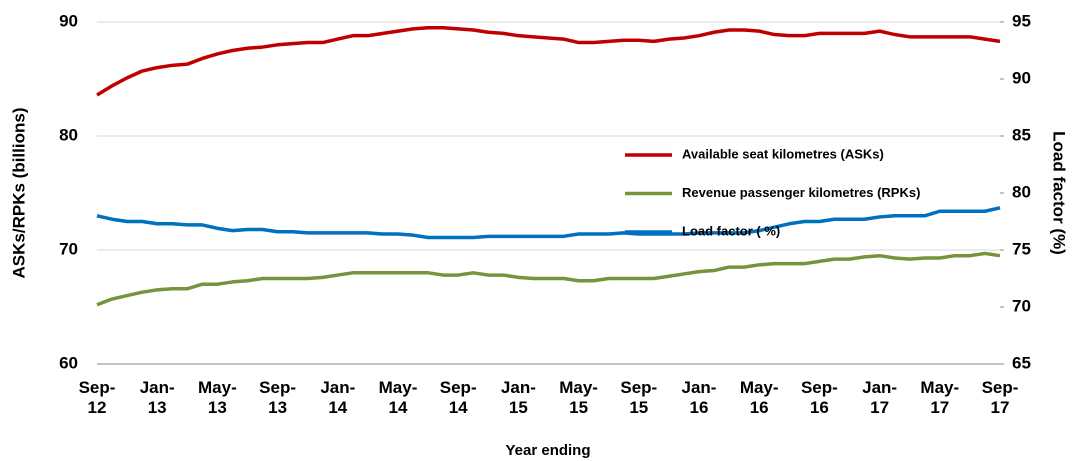 This screenshot has width=1075, height=461. What do you see at coordinates (1021, 191) in the screenshot?
I see `y2-tick-label: 80` at bounding box center [1021, 191].